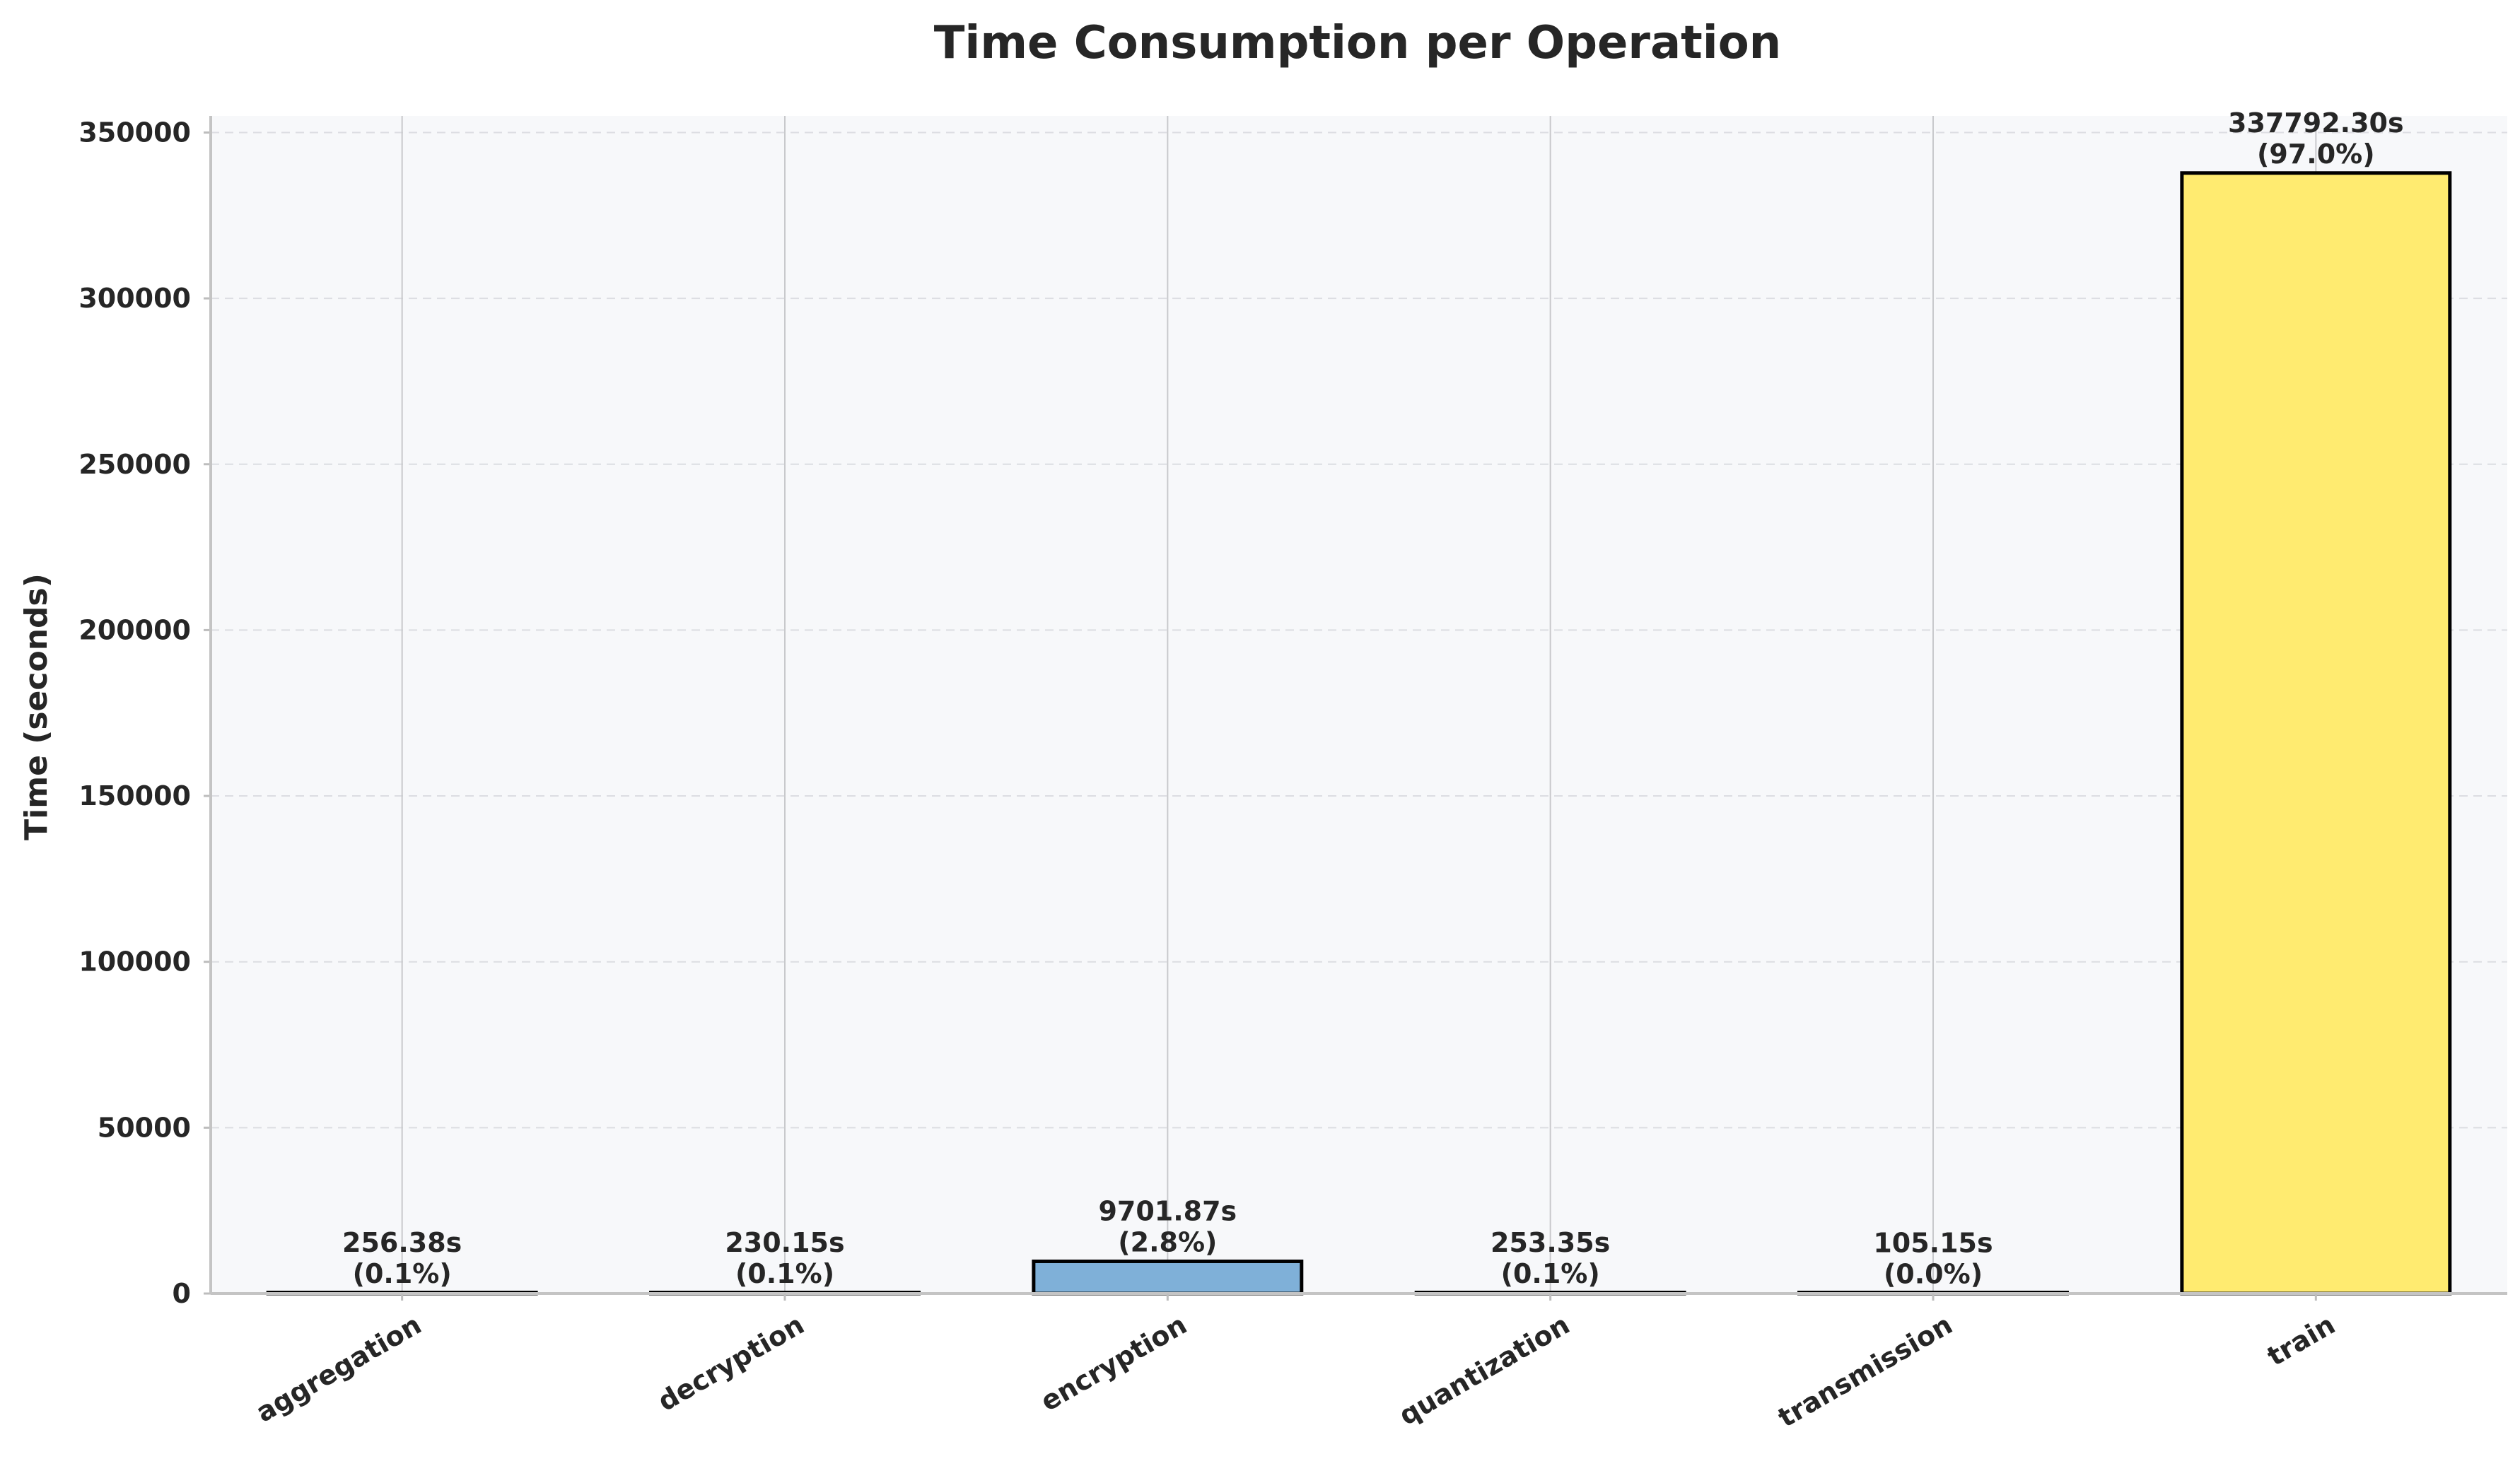 The height and width of the screenshot is (1466, 2520). I want to click on y-tick-label: 100000, so click(134, 962).